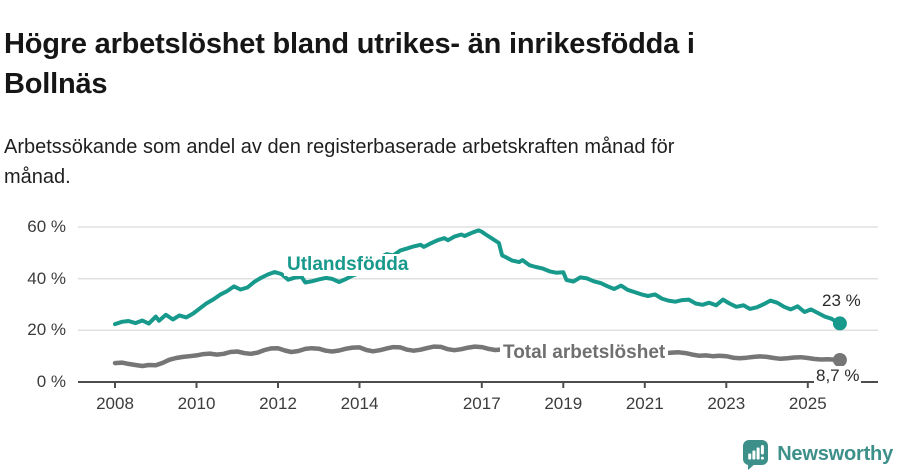 The height and width of the screenshot is (475, 900). What do you see at coordinates (841, 301) in the screenshot?
I see `end-value-label-utlandsfodda: 23 %` at bounding box center [841, 301].